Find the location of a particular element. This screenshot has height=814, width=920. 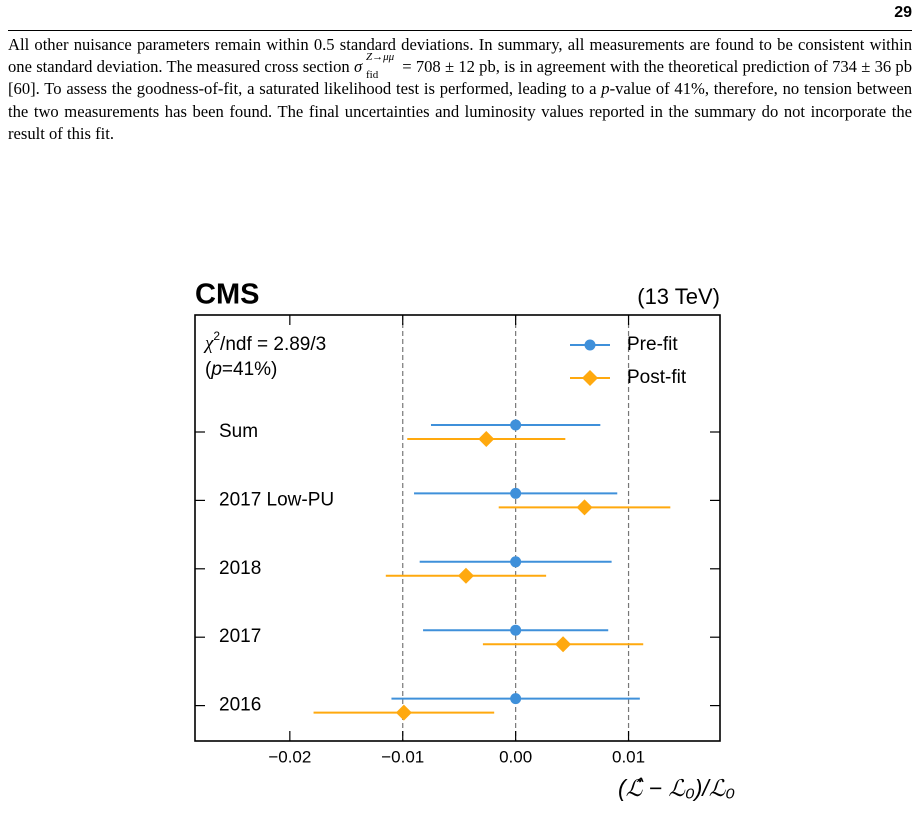

x-tick-label: −0.01 is located at coordinates (402, 756).